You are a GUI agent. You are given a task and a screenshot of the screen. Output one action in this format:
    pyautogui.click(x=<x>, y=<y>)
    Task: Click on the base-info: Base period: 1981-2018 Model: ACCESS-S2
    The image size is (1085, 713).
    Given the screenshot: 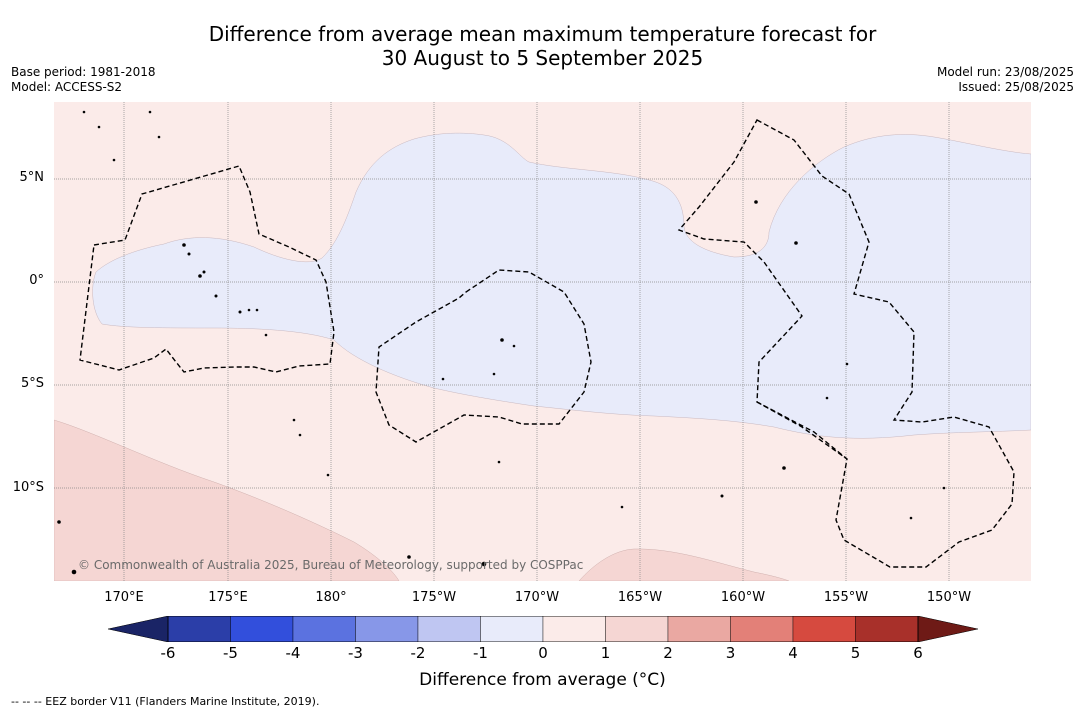 What is the action you would take?
    pyautogui.click(x=83, y=80)
    